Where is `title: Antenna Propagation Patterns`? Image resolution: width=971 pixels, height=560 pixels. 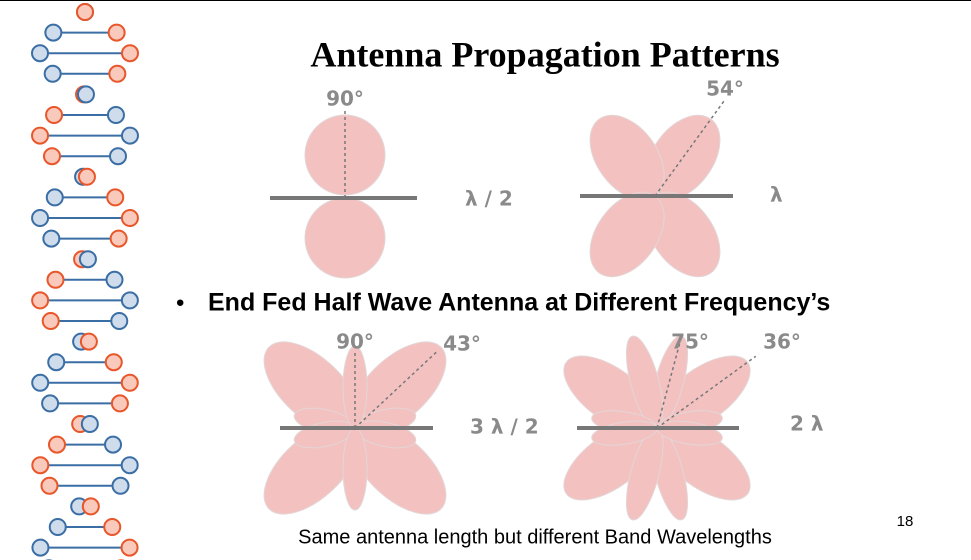 title: Antenna Propagation Patterns is located at coordinates (544, 54).